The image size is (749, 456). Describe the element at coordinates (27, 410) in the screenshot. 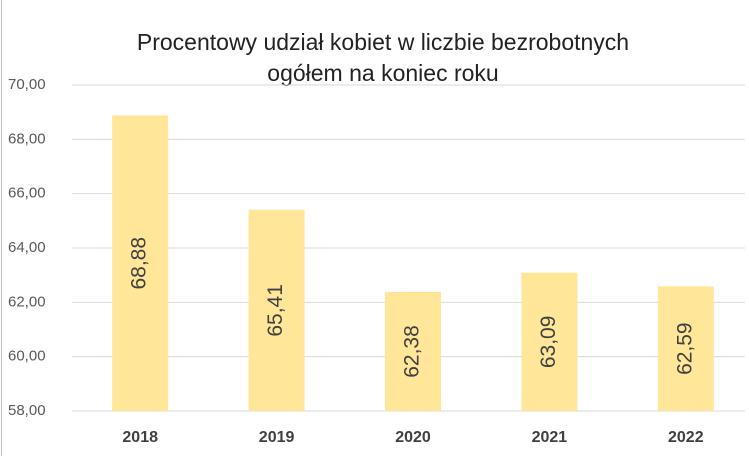

I see `y-tick-label: 58,00` at that location.